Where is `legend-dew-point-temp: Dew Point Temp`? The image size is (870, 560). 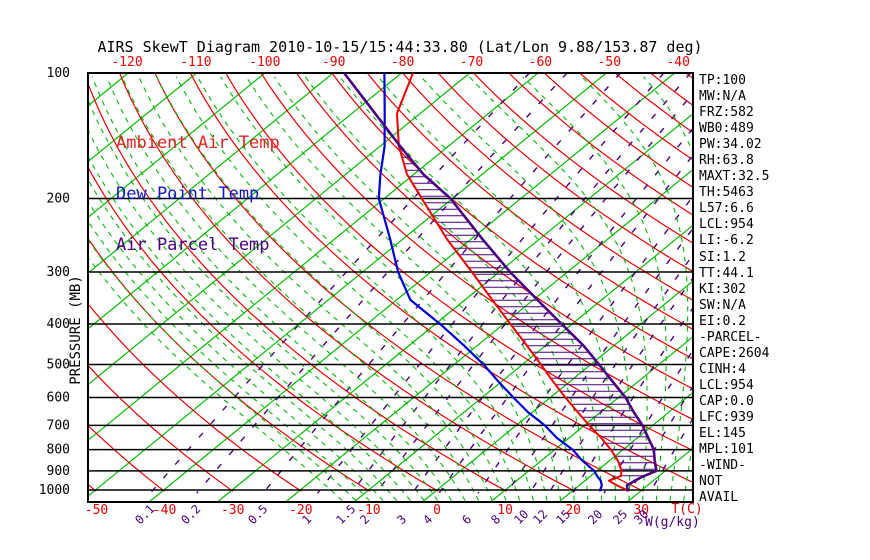 legend-dew-point-temp: Dew Point Temp is located at coordinates (188, 194).